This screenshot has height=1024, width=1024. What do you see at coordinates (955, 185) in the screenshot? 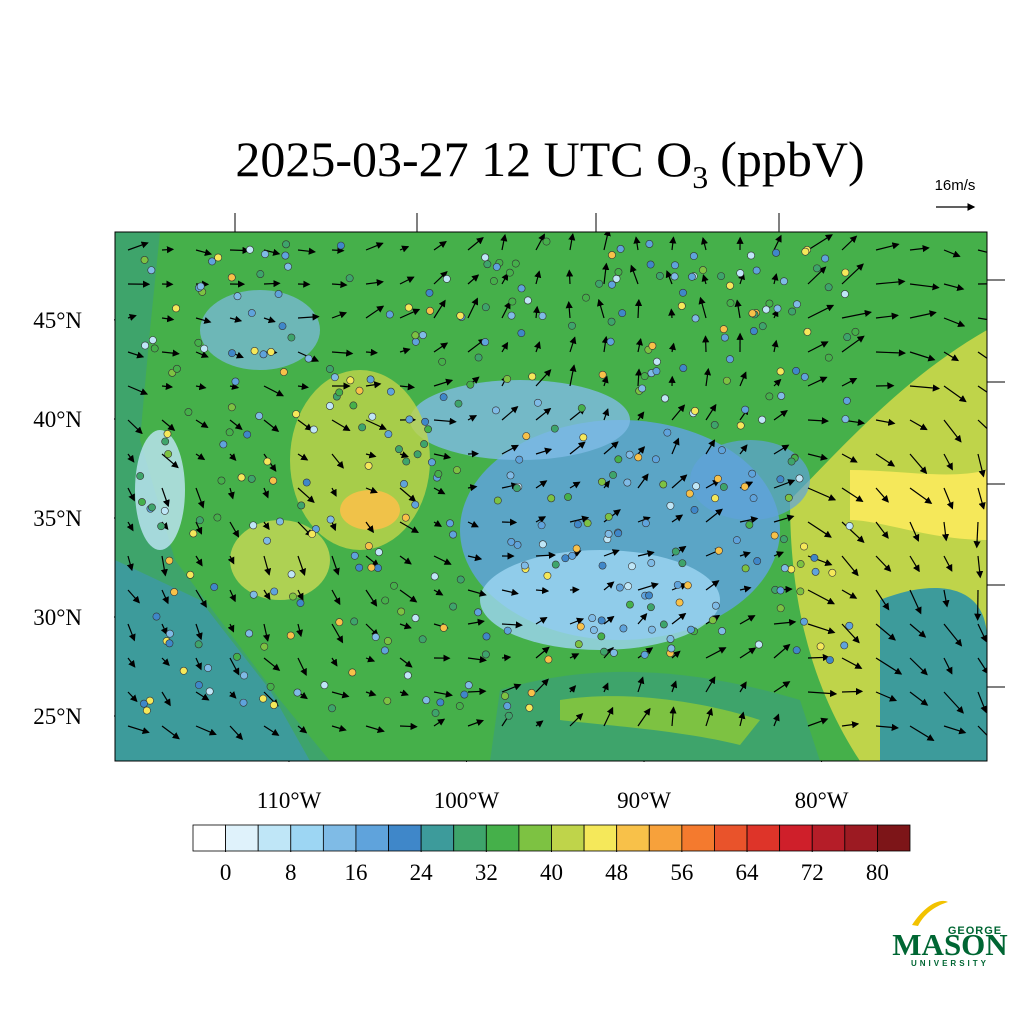
I see `reference-vector-label: 16m/s` at bounding box center [955, 185].